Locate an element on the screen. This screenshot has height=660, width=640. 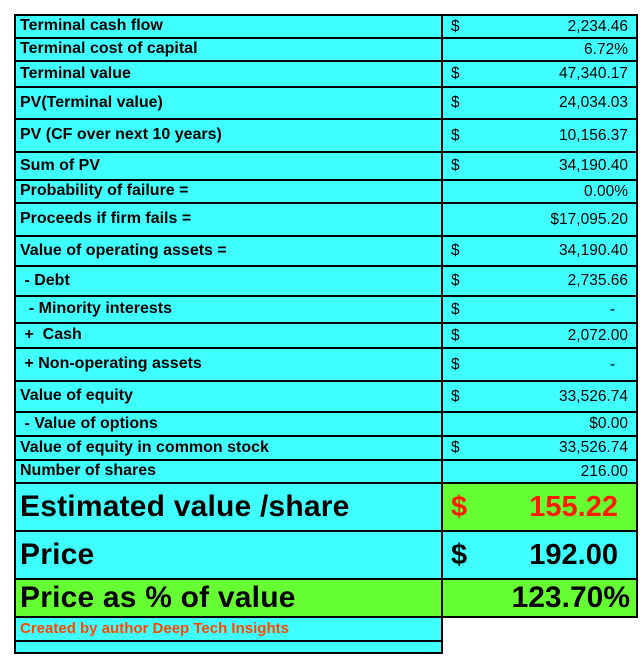
price-pct-row: Price as % of value 123.70% is located at coordinates (326, 598).